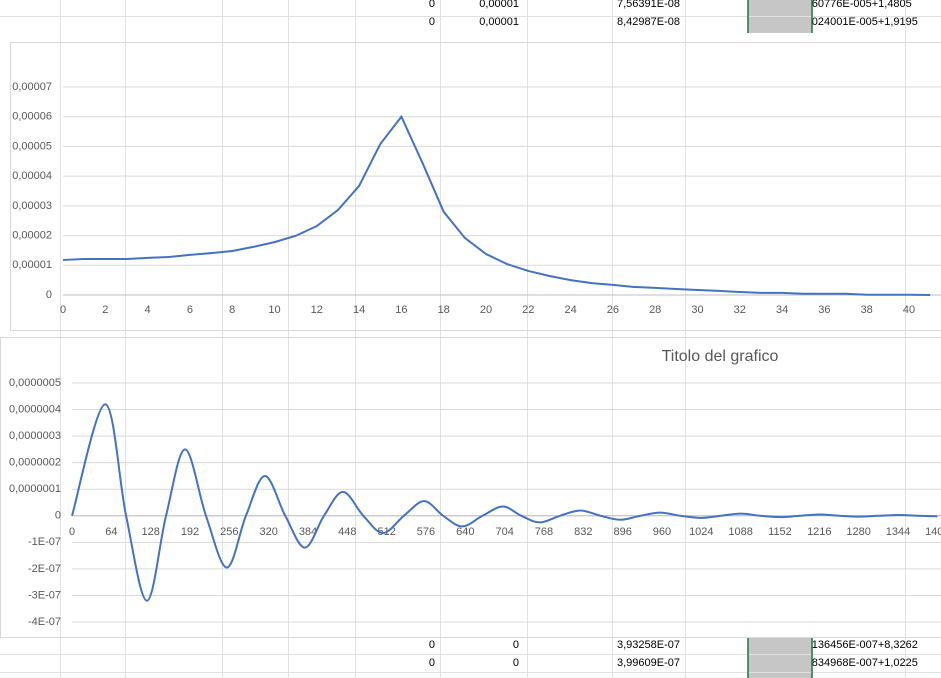  I want to click on x-tick-label: 28, so click(655, 310).